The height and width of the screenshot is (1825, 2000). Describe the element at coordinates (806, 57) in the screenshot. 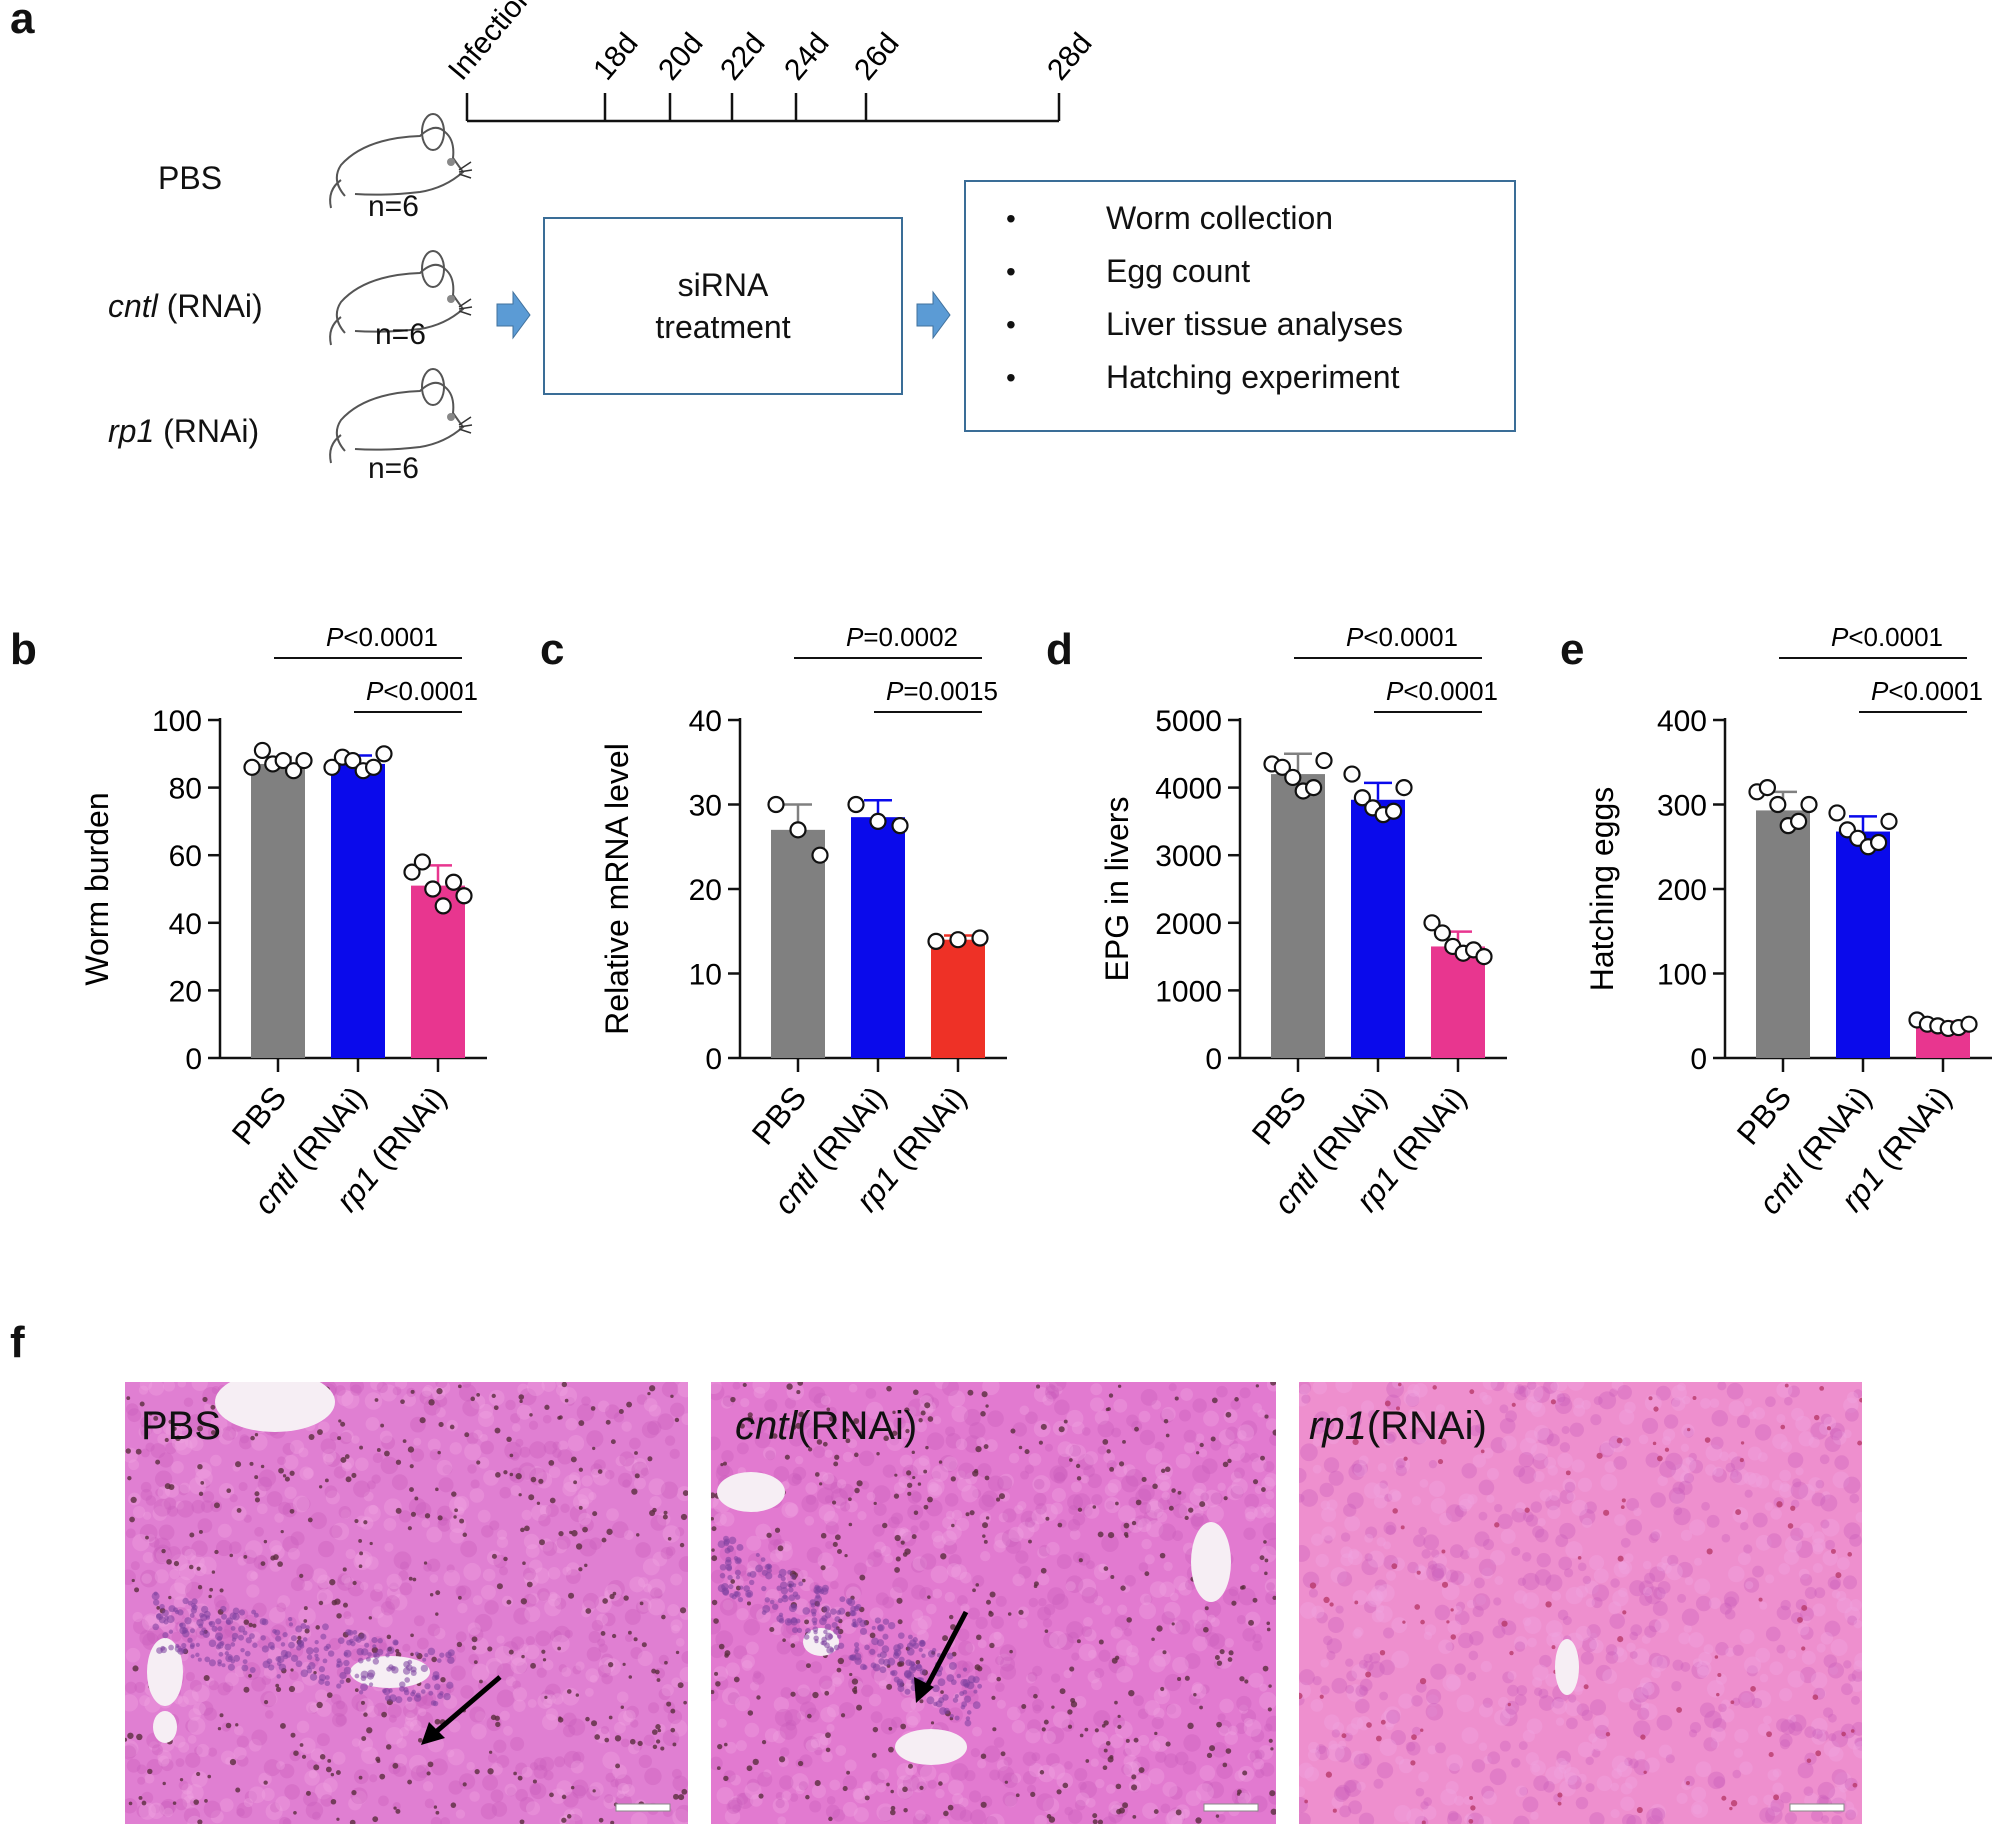

I see `timeline-label-24d: 24d` at that location.